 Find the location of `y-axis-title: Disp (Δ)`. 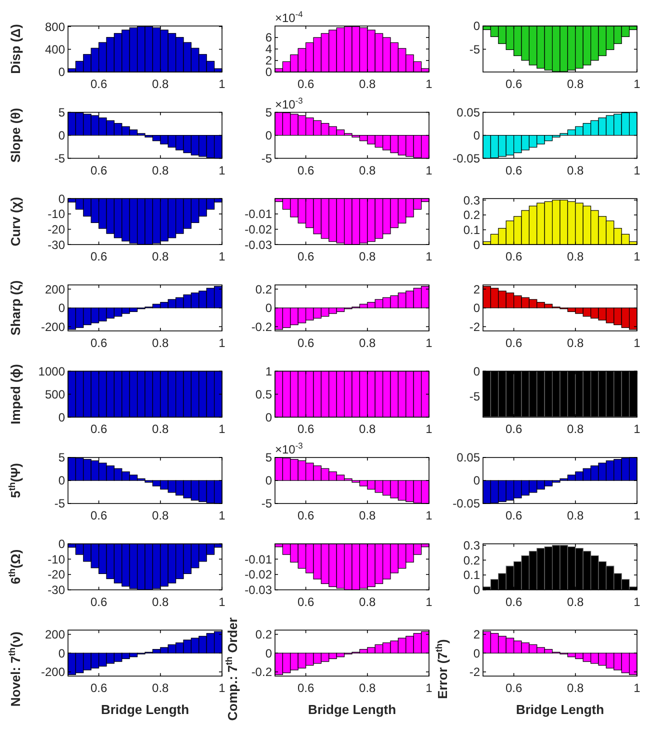

y-axis-title: Disp (Δ) is located at coordinates (15, 49).